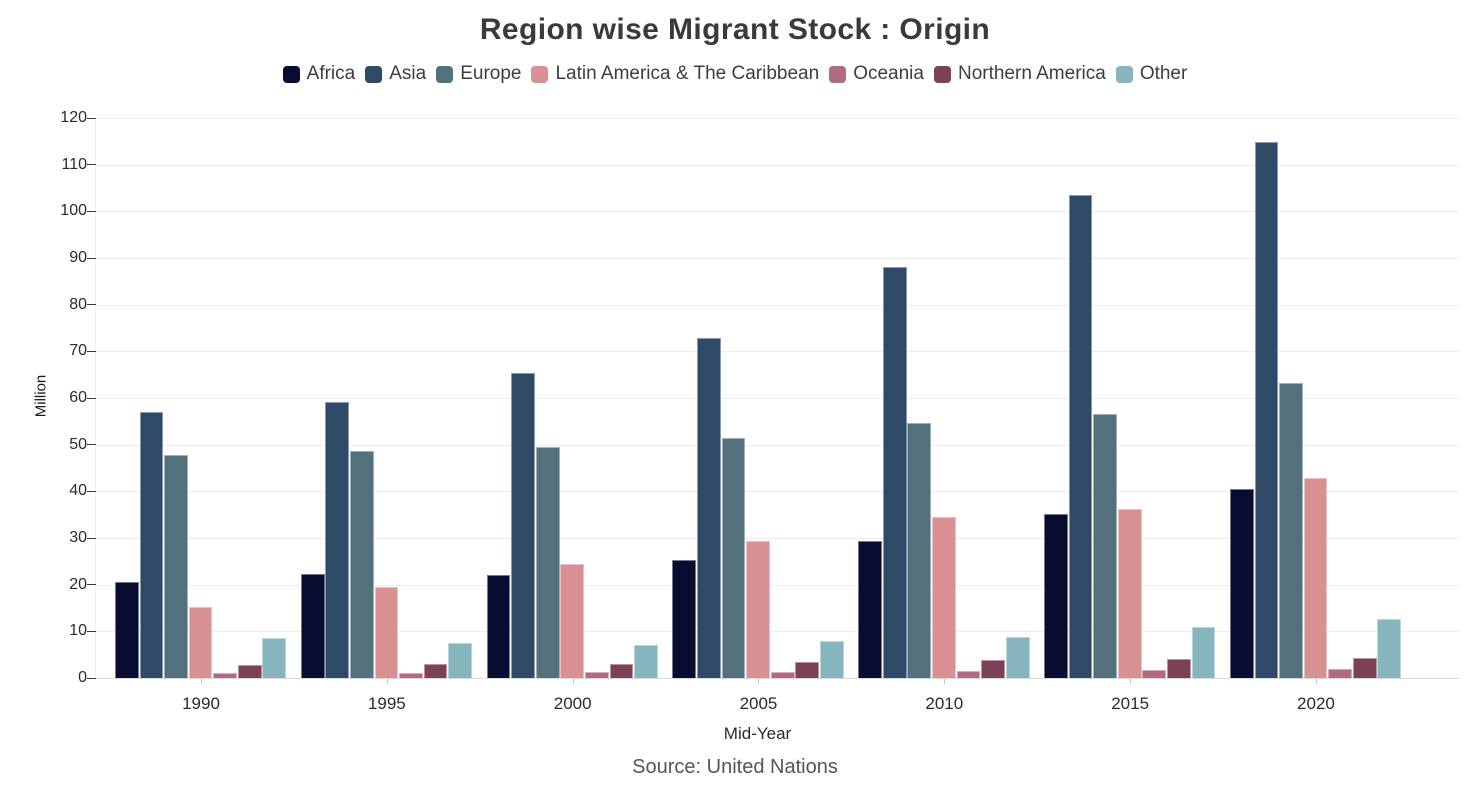  I want to click on y-axis-tick-label: 20, so click(78, 584).